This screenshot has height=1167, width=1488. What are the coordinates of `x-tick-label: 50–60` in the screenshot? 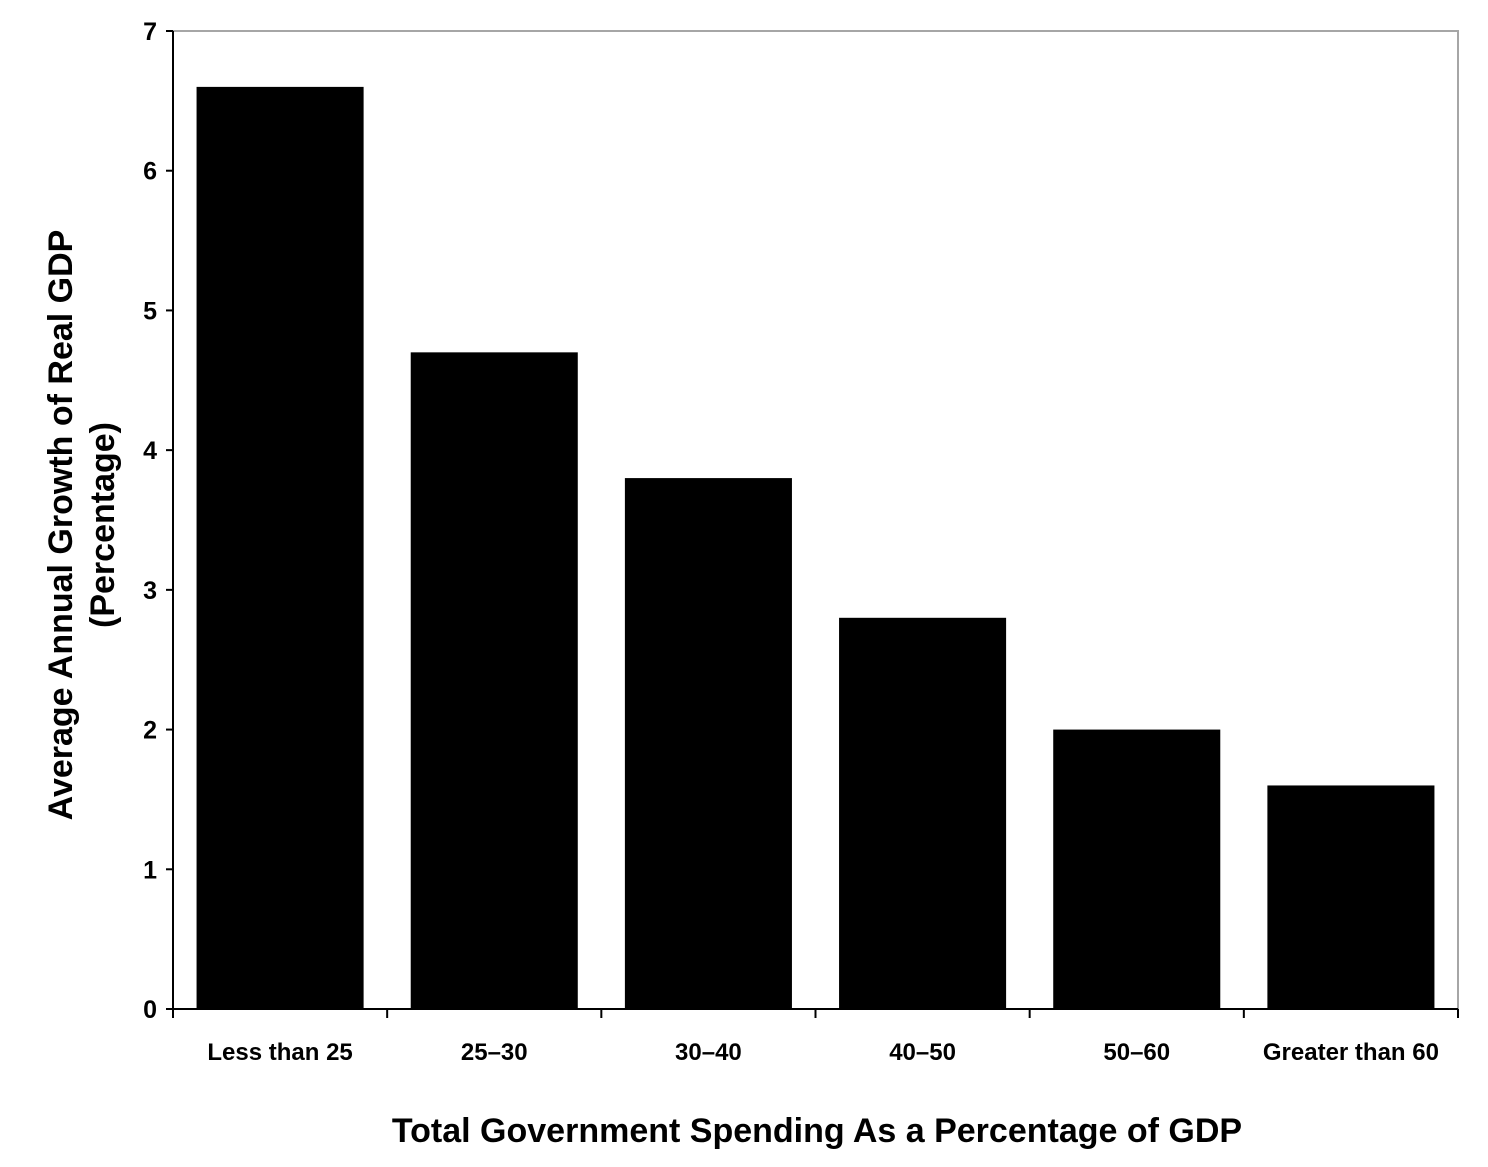 It's located at (1136, 1052).